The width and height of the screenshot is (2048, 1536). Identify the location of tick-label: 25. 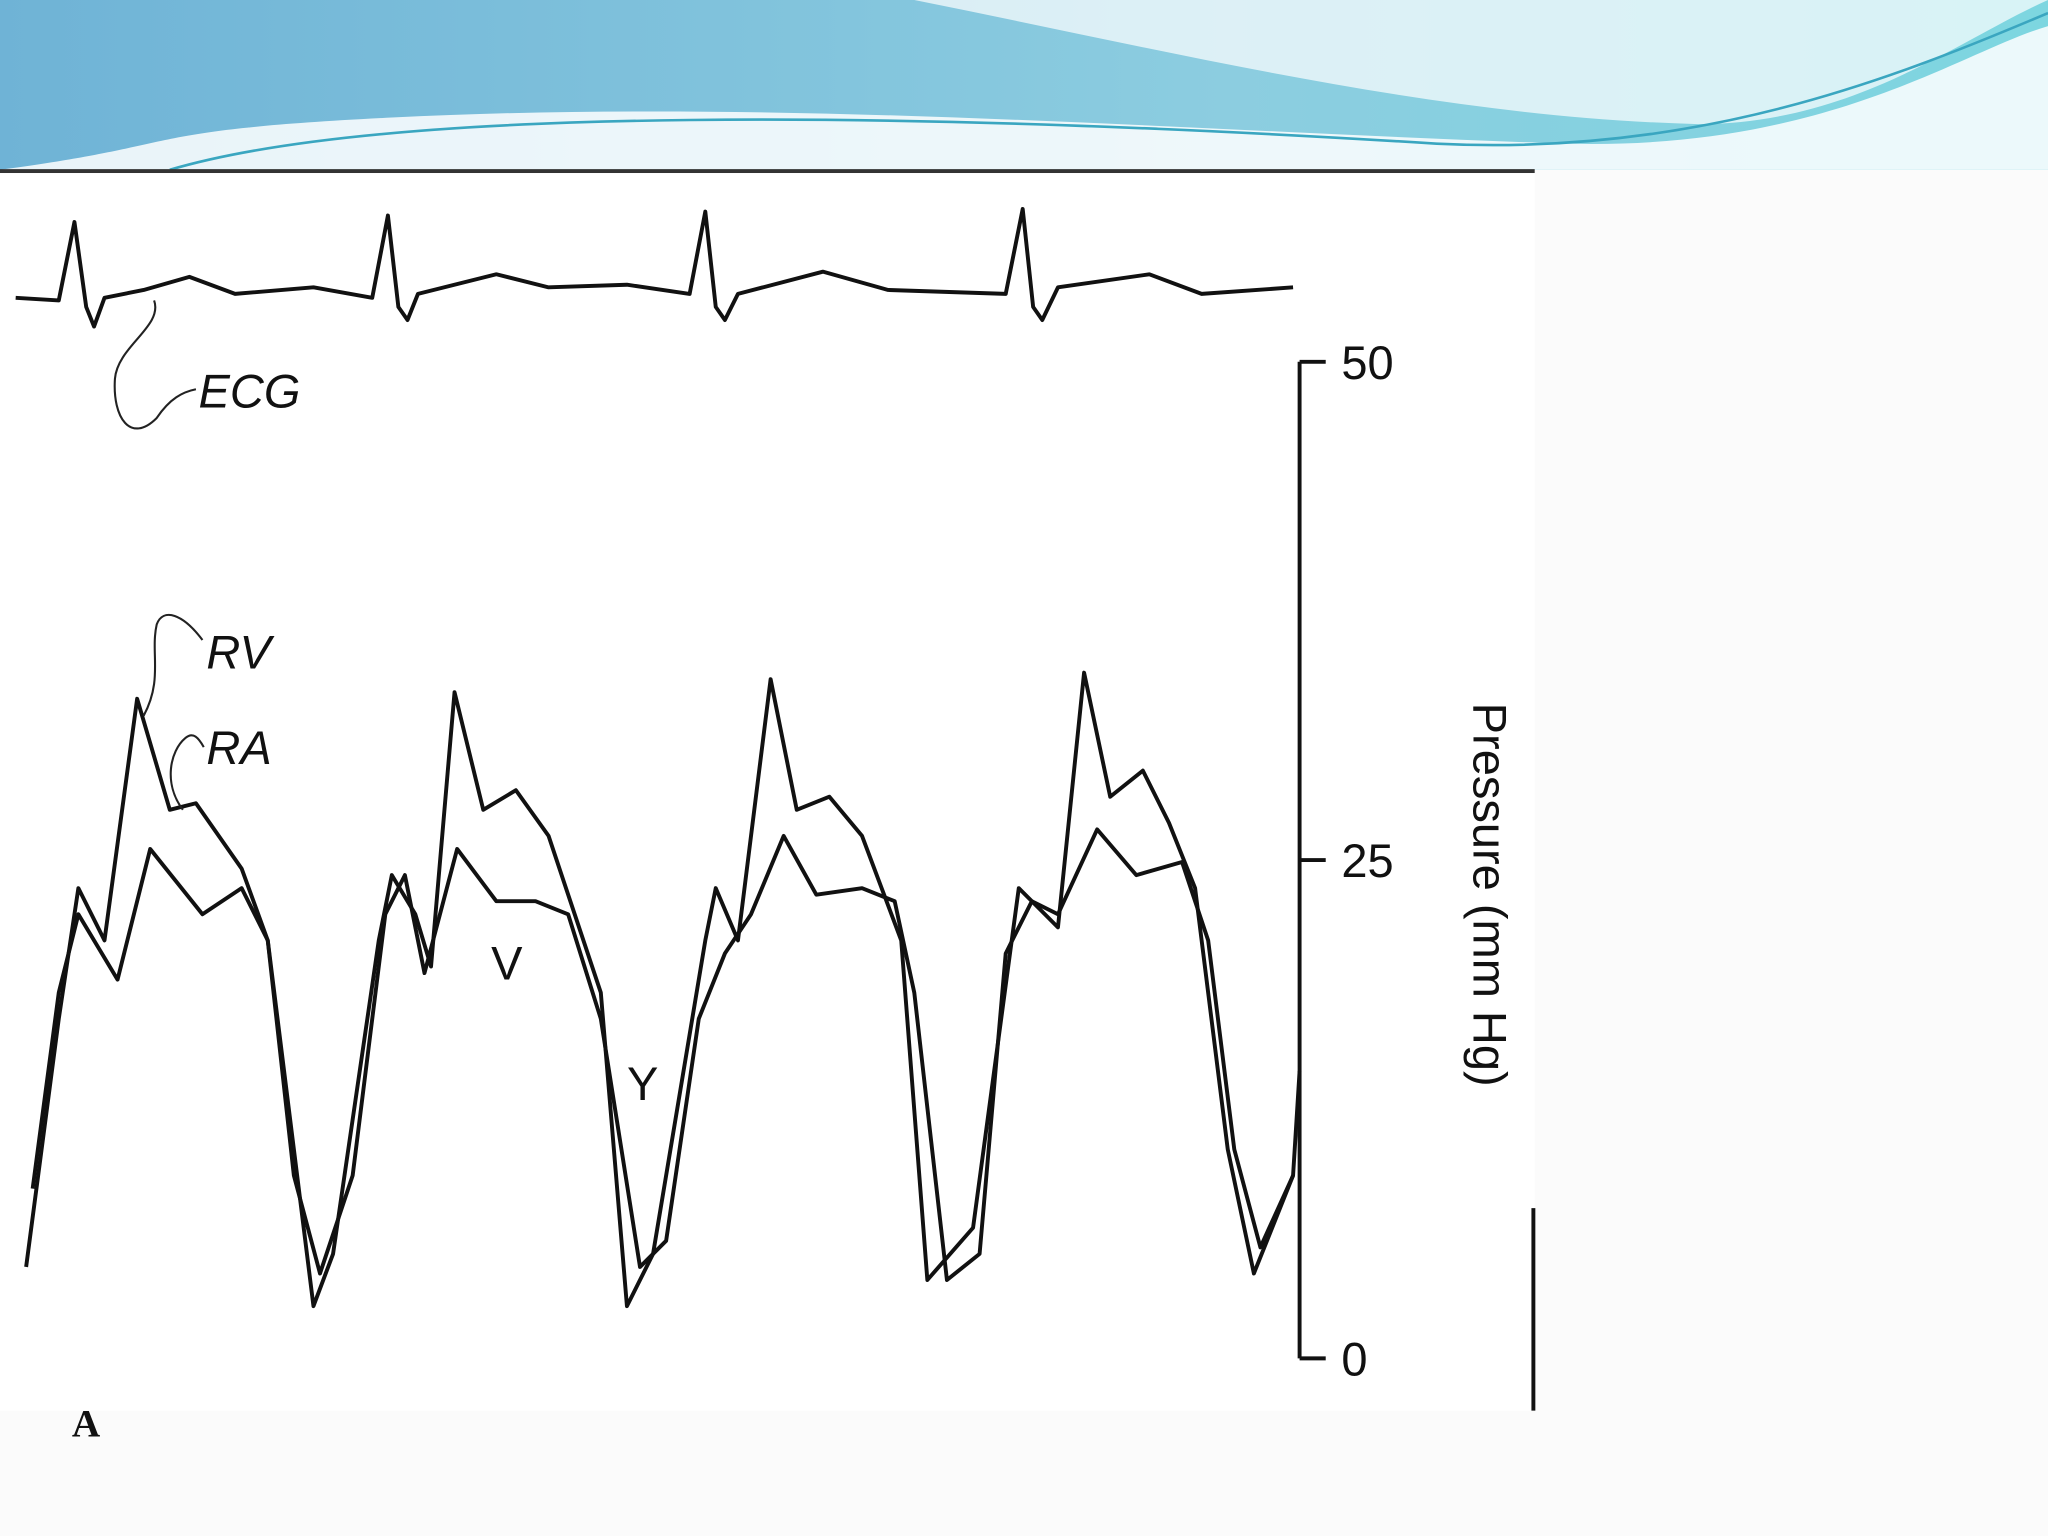
(1367, 860).